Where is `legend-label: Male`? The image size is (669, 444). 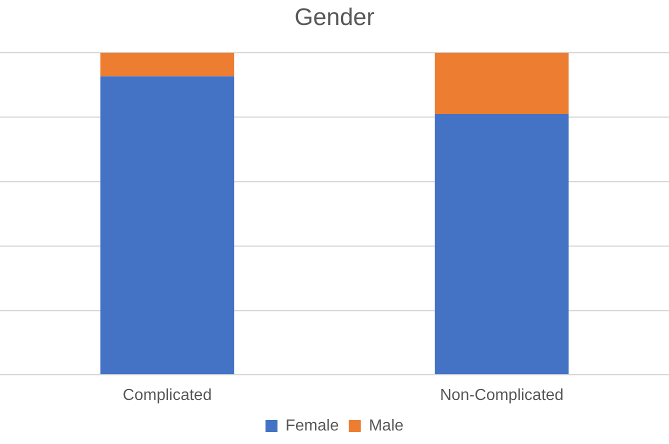
legend-label: Male is located at coordinates (386, 425).